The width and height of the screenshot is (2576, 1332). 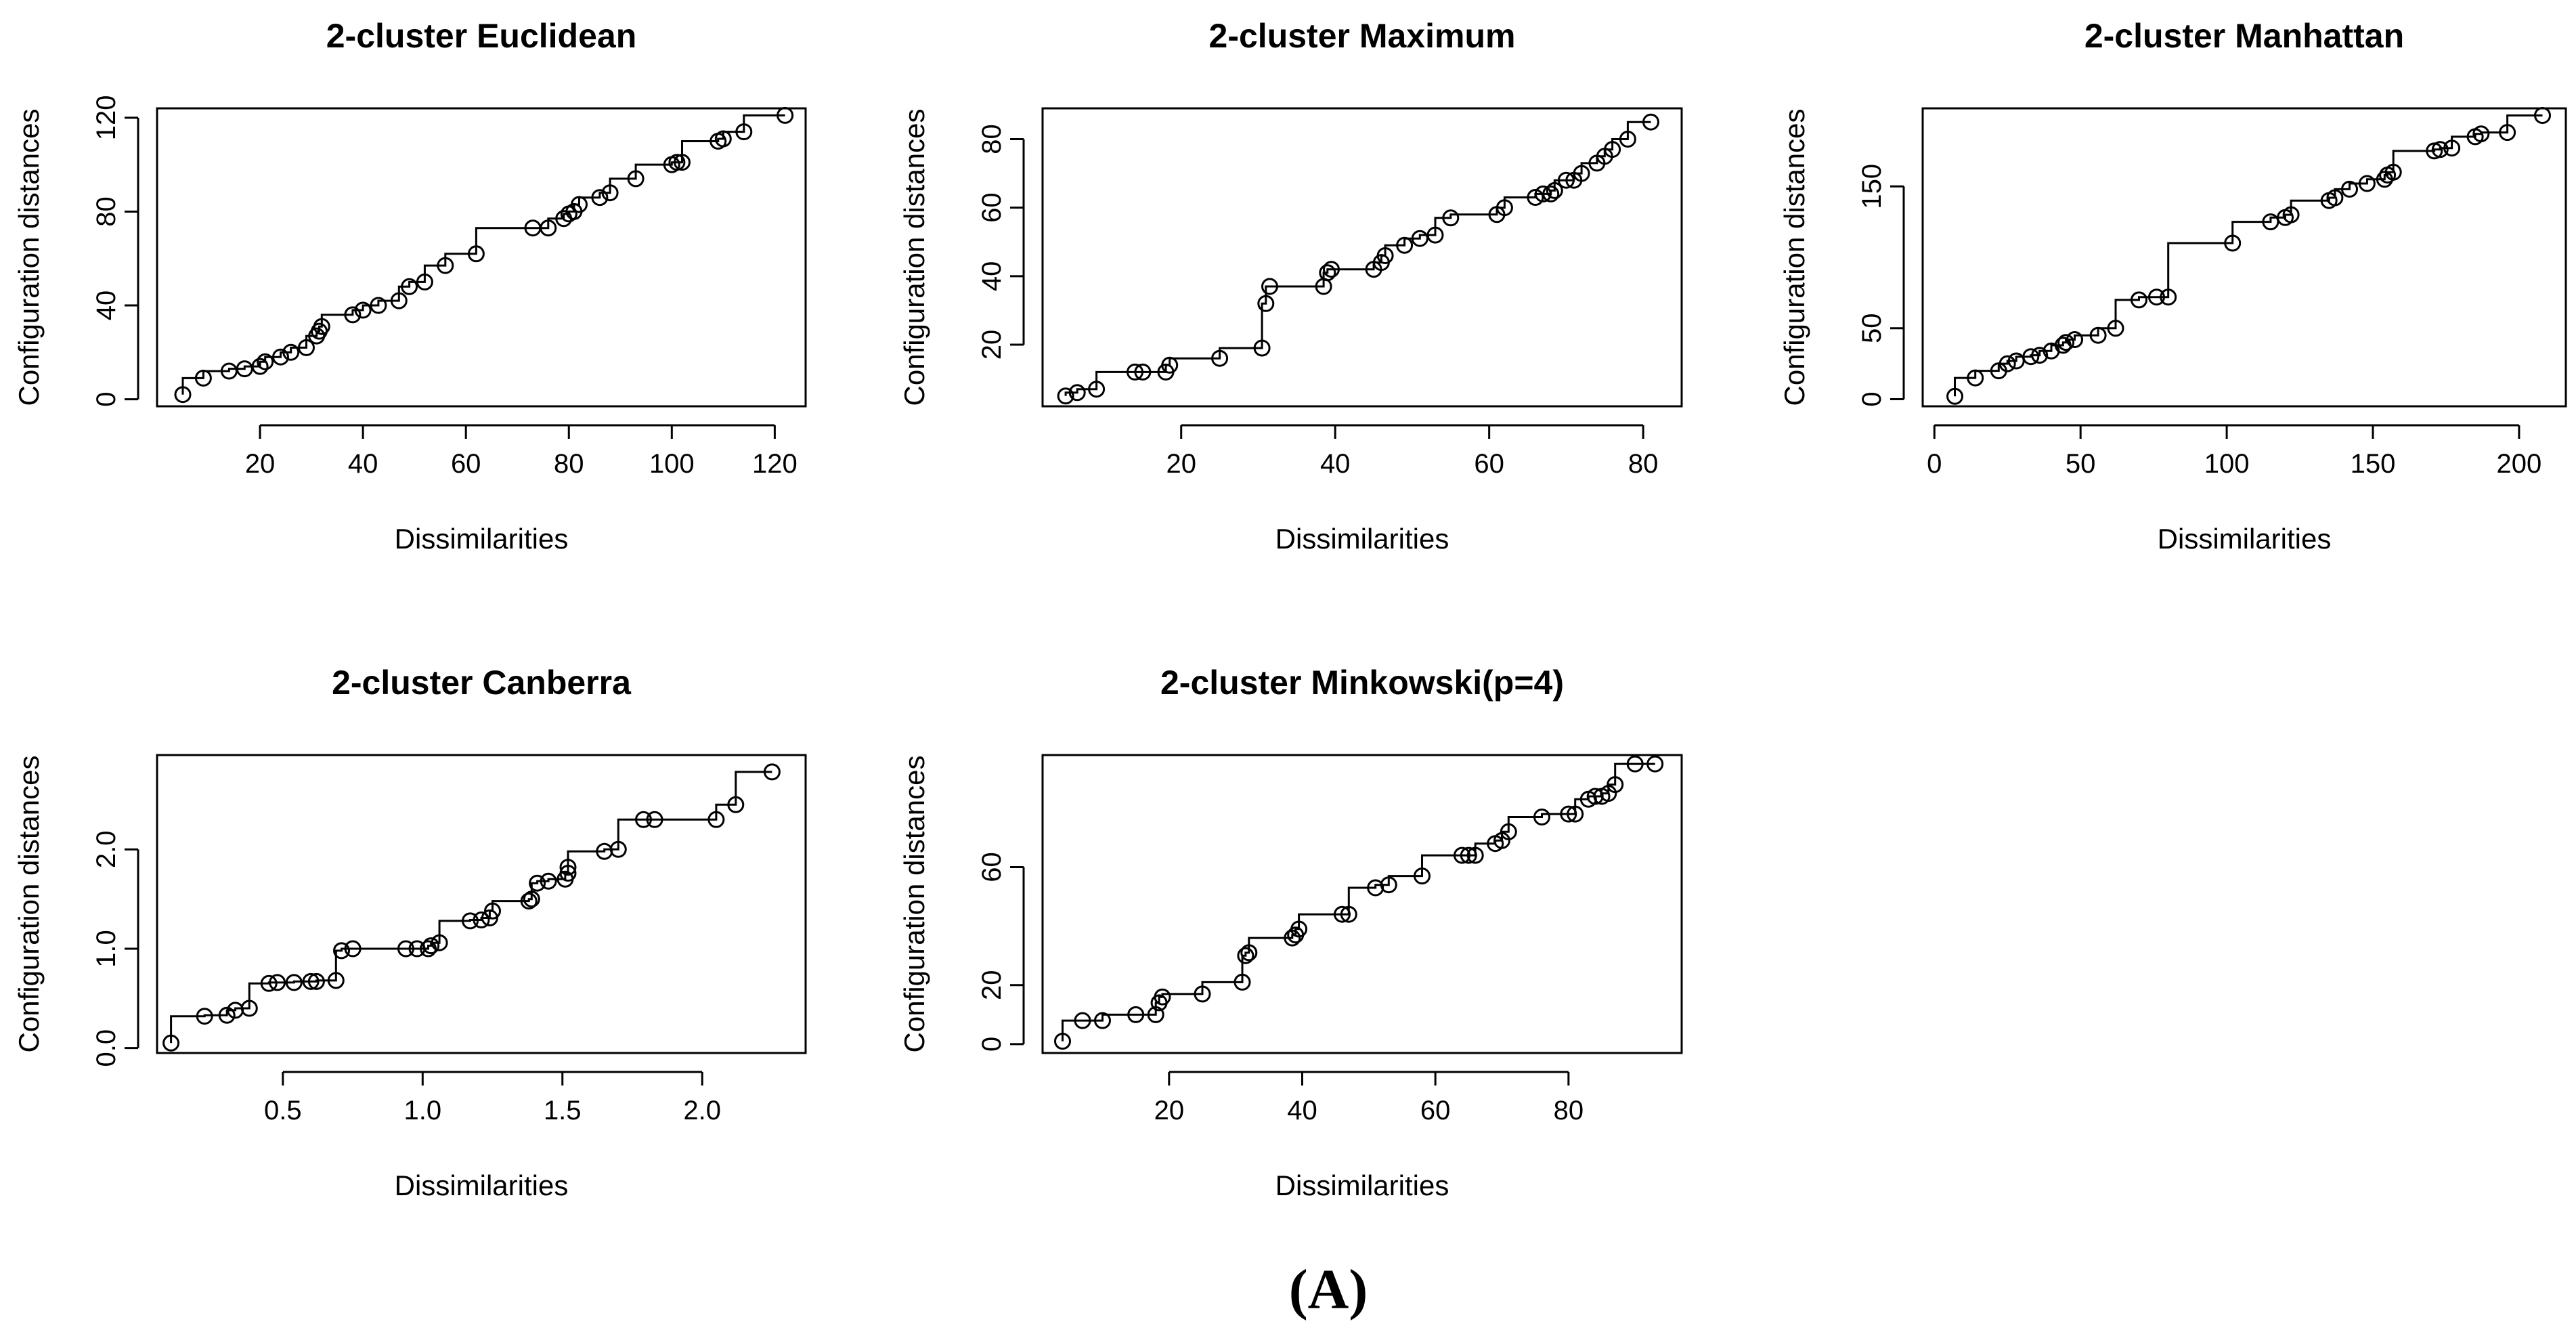 I want to click on x-tick-label: 100, so click(x=672, y=464).